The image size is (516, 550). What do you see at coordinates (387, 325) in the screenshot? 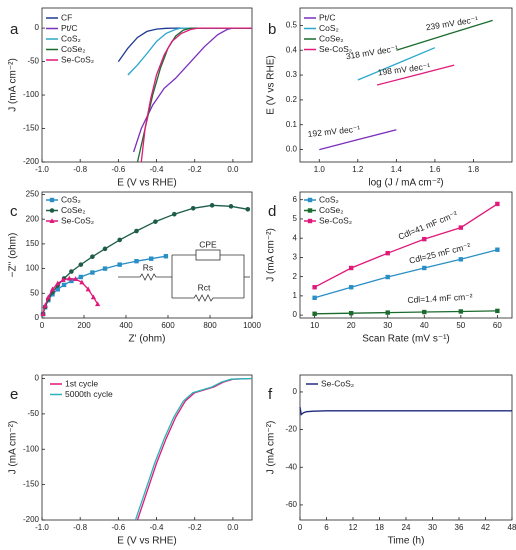
I see `x-tick-label: 30` at bounding box center [387, 325].